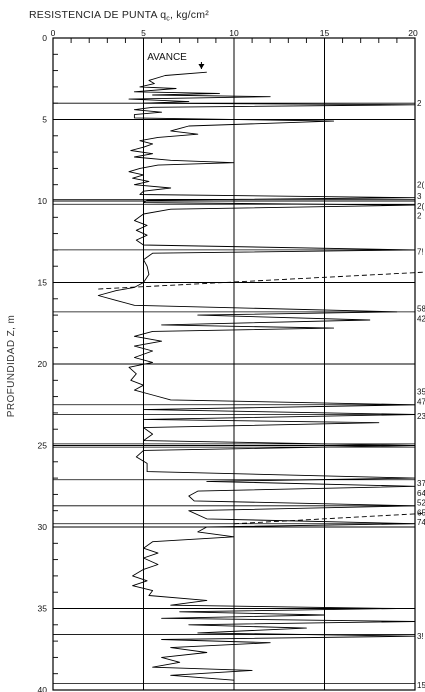 Image resolution: width=425 pixels, height=692 pixels. I want to click on chart-title-subscript: c, so click(168, 19).